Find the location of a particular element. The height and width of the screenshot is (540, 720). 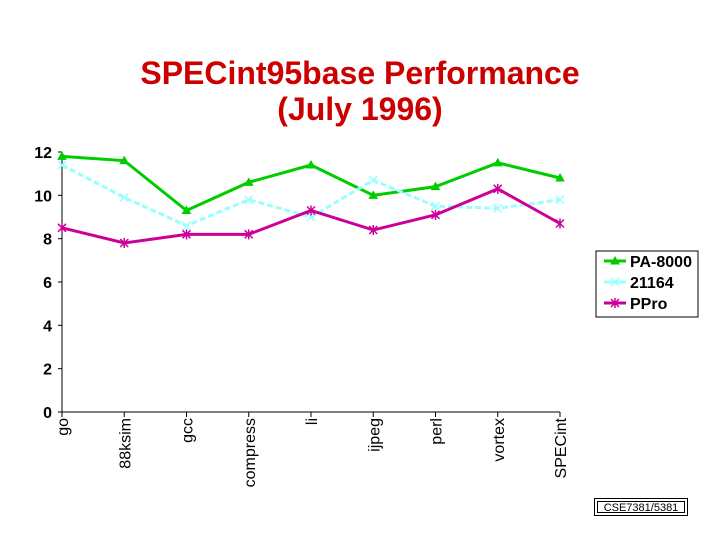

x-tick-label: perl is located at coordinates (437, 431).